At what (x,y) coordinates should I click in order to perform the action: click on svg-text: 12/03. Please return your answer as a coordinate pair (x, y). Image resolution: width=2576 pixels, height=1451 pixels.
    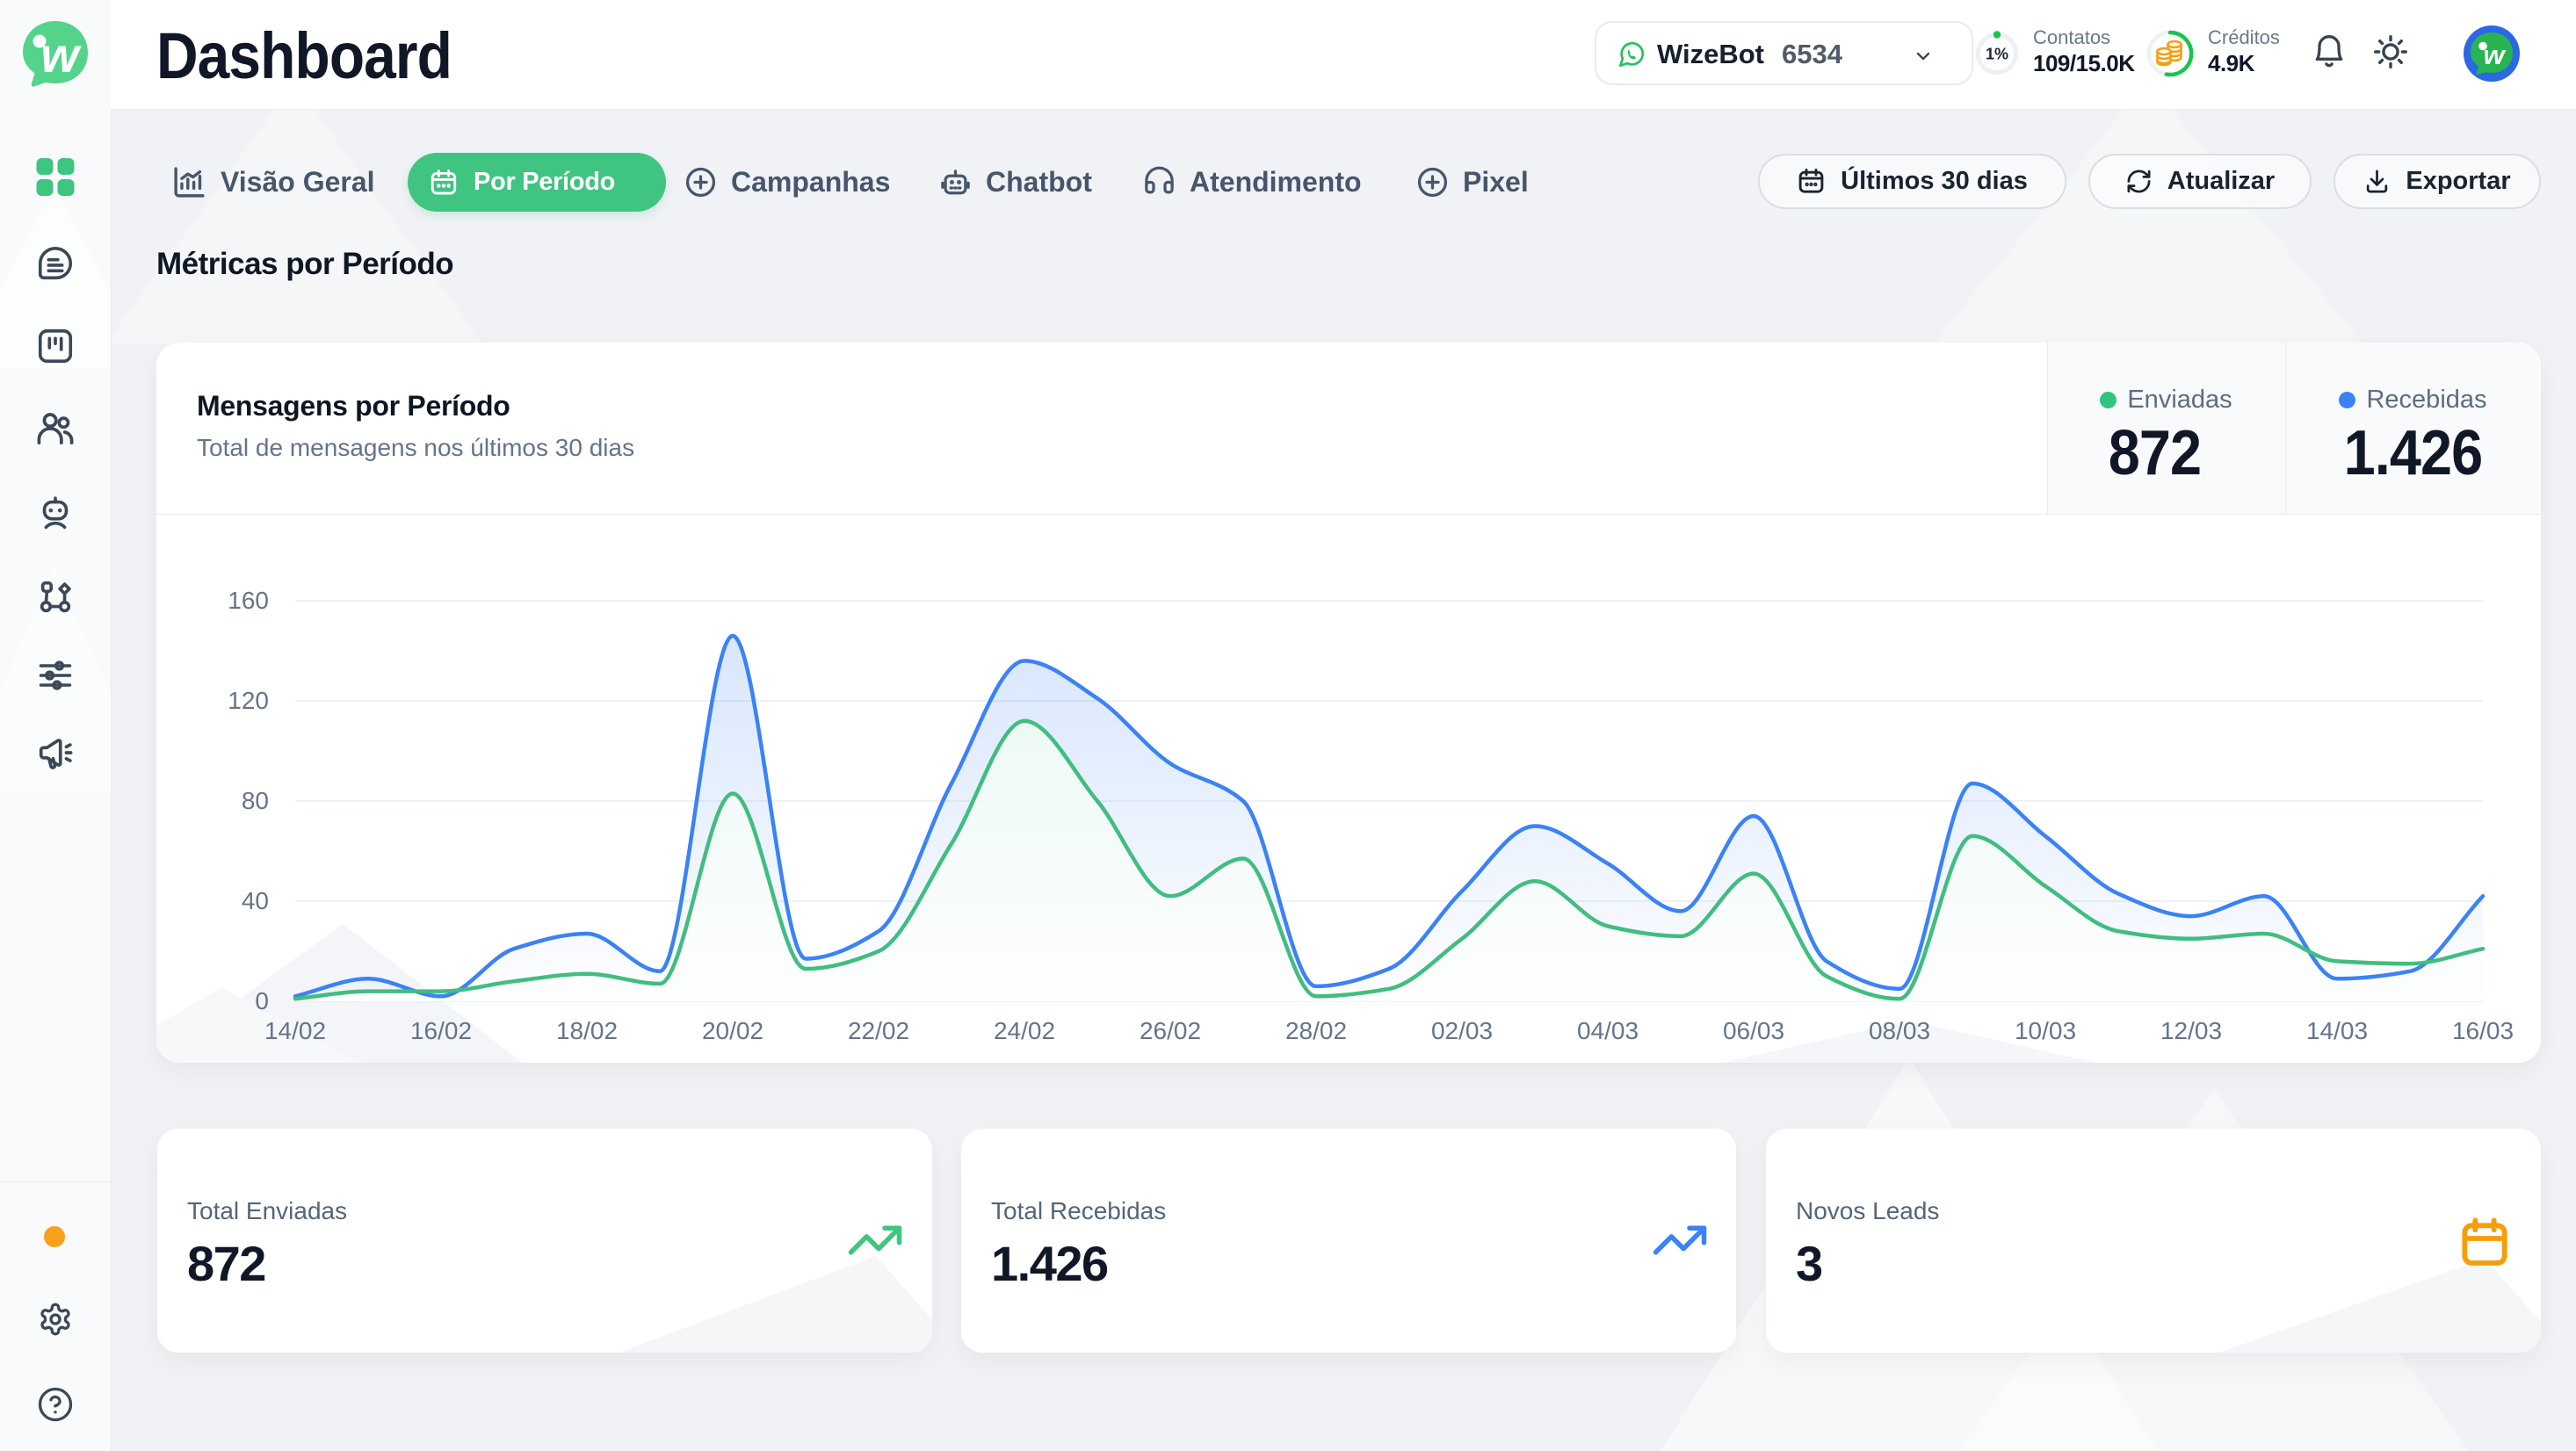
    Looking at the image, I should click on (2191, 1030).